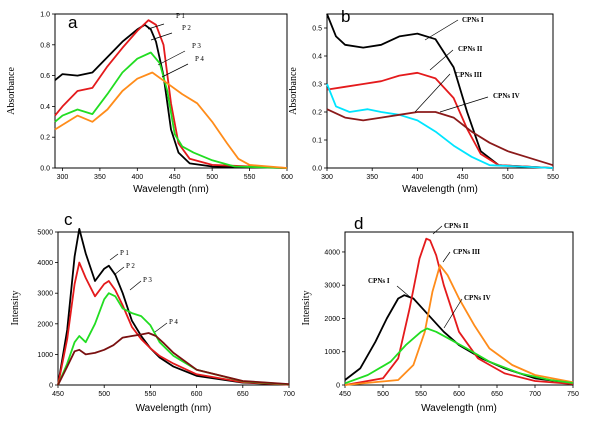 This screenshot has height=423, width=589. Describe the element at coordinates (317, 57) in the screenshot. I see `y-tick-label: 0.4` at that location.